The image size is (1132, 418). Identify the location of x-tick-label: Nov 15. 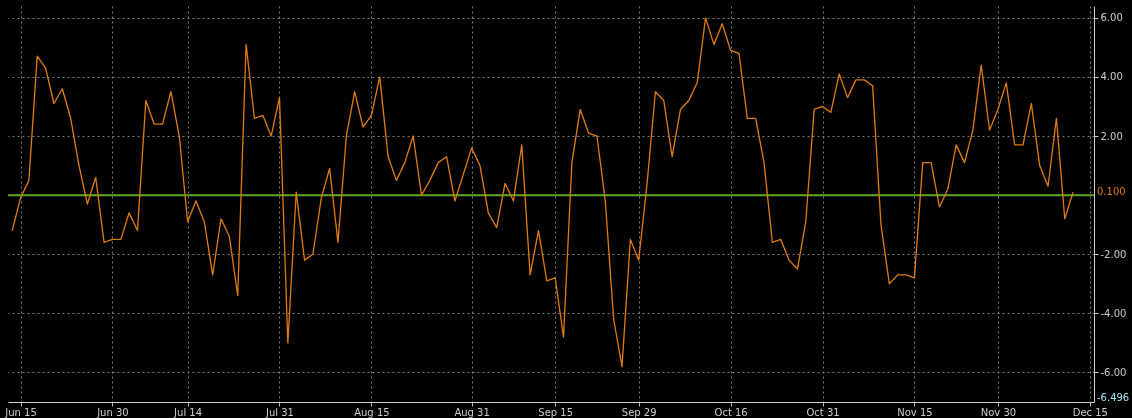
(915, 412).